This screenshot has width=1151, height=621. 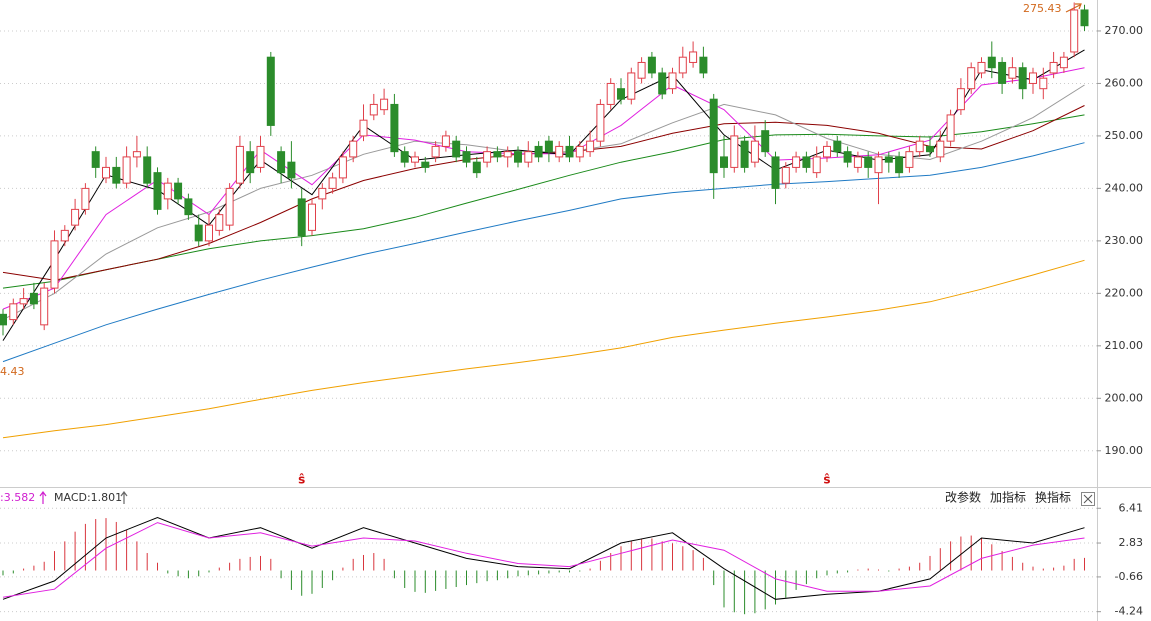 What do you see at coordinates (1088, 499) in the screenshot?
I see `close-button` at bounding box center [1088, 499].